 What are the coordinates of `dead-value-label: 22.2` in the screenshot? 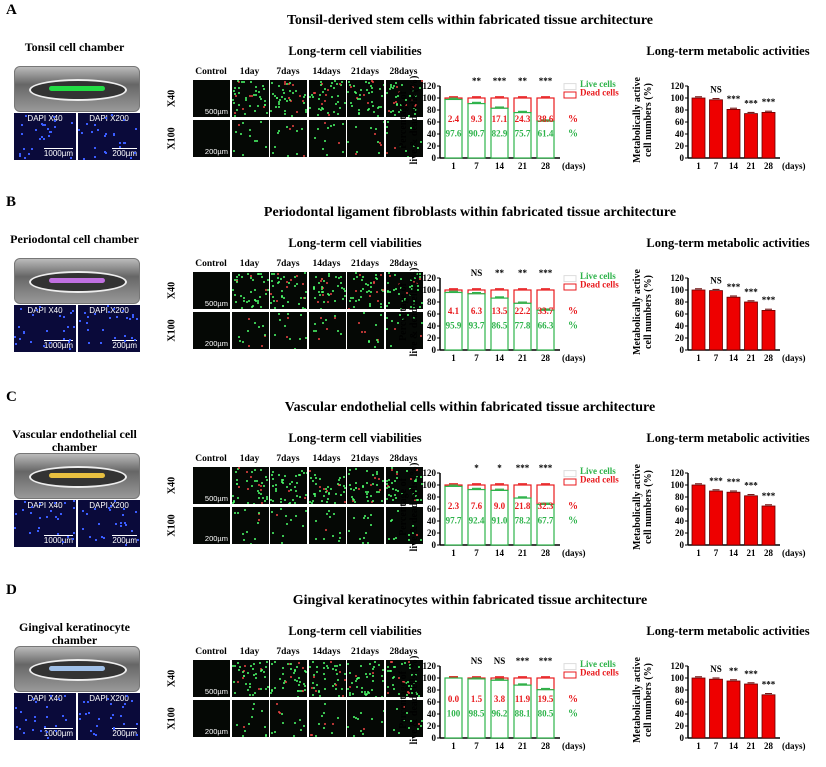 It's located at (523, 311).